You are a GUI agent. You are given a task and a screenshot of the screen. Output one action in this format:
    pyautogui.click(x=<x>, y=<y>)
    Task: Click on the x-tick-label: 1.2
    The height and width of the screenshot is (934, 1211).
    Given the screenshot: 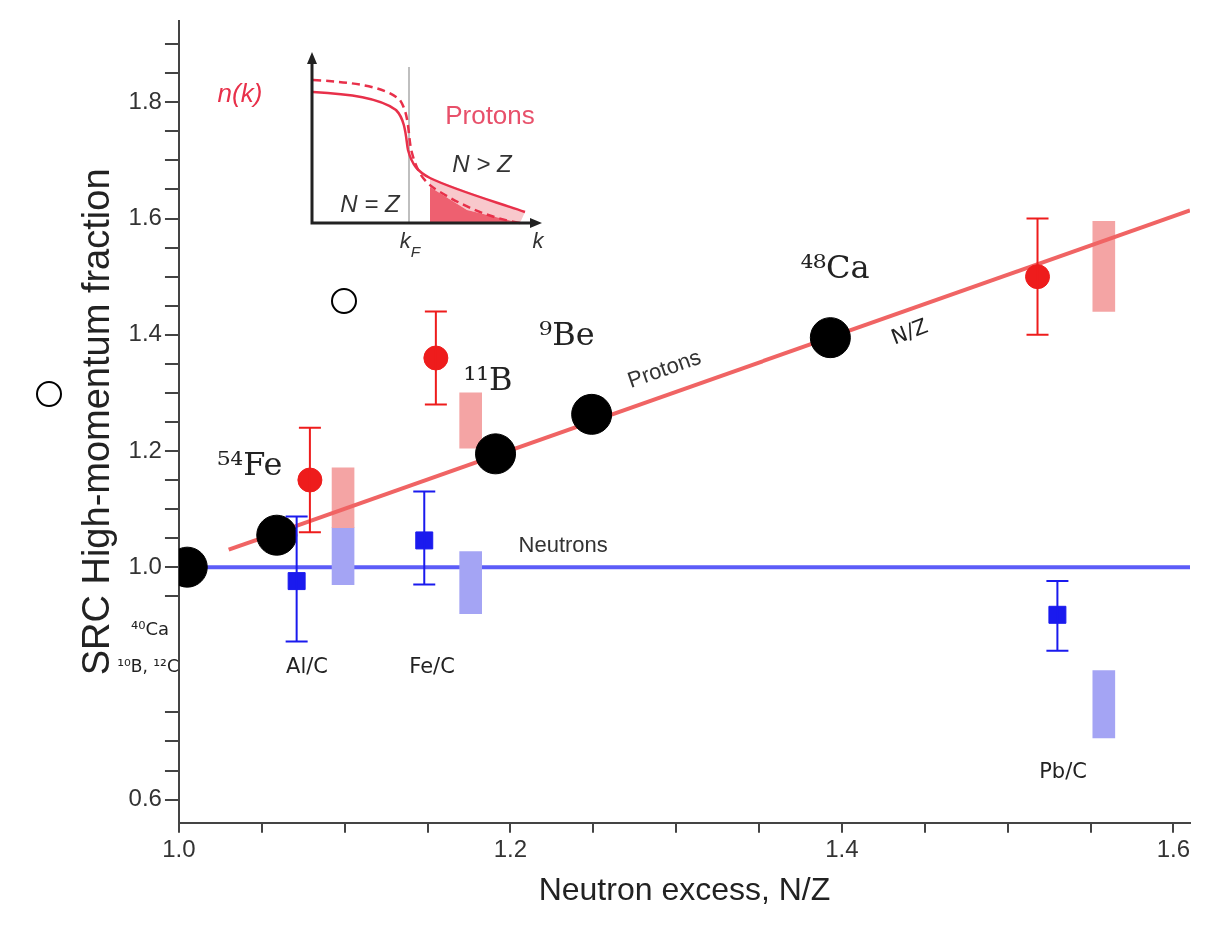 What is the action you would take?
    pyautogui.click(x=510, y=848)
    